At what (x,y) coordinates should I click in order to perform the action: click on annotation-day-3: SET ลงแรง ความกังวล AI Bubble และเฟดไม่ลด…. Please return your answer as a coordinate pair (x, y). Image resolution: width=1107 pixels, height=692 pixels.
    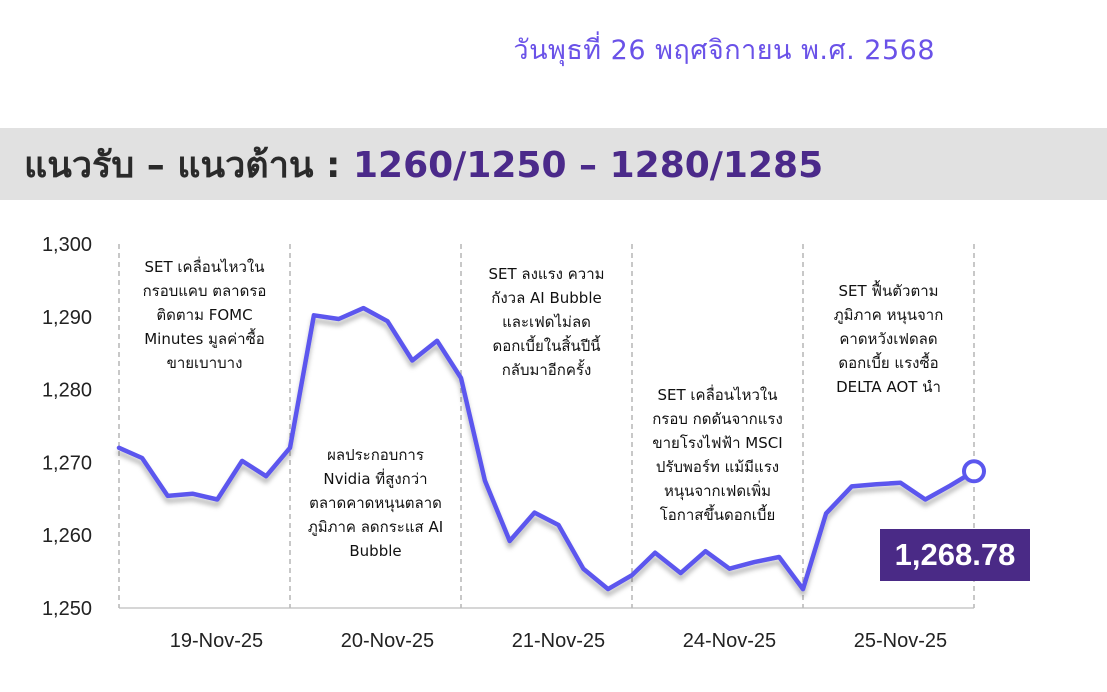
    Looking at the image, I should click on (546, 322).